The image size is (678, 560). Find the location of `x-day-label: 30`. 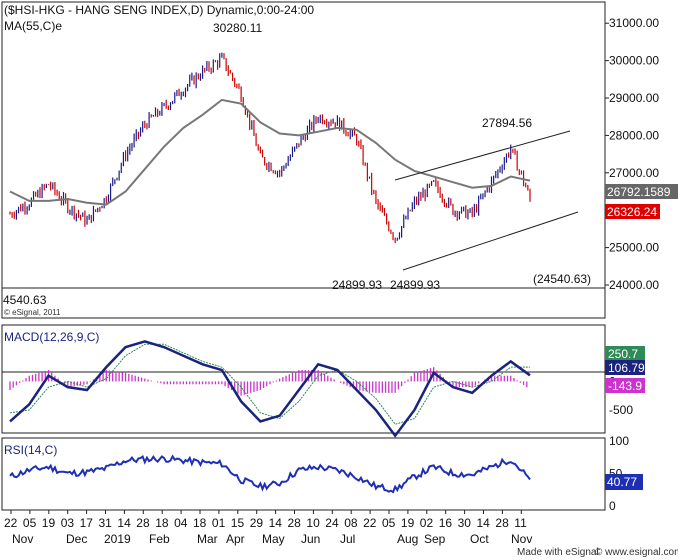

x-day-label: 30 is located at coordinates (465, 523).